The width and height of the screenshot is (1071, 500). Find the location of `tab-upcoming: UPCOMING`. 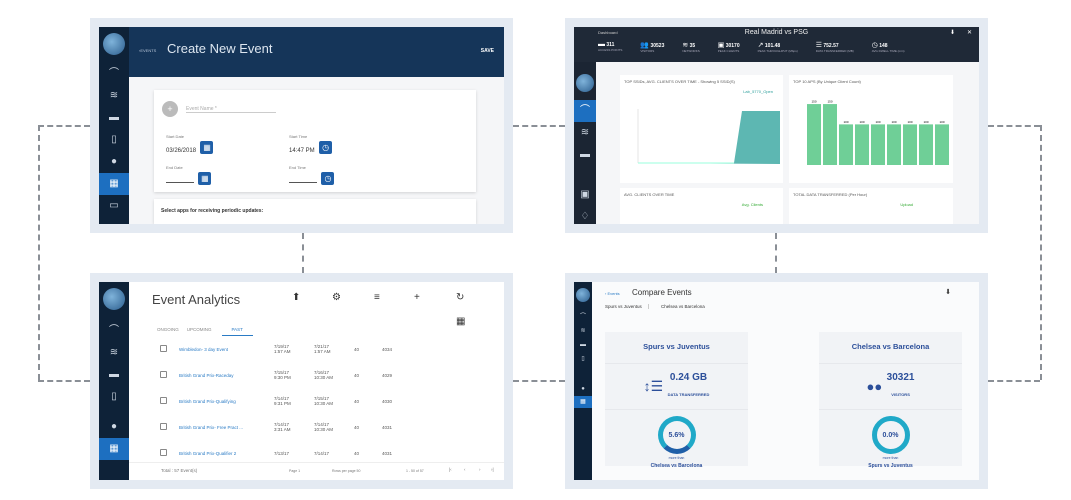

tab-upcoming: UPCOMING is located at coordinates (199, 329).